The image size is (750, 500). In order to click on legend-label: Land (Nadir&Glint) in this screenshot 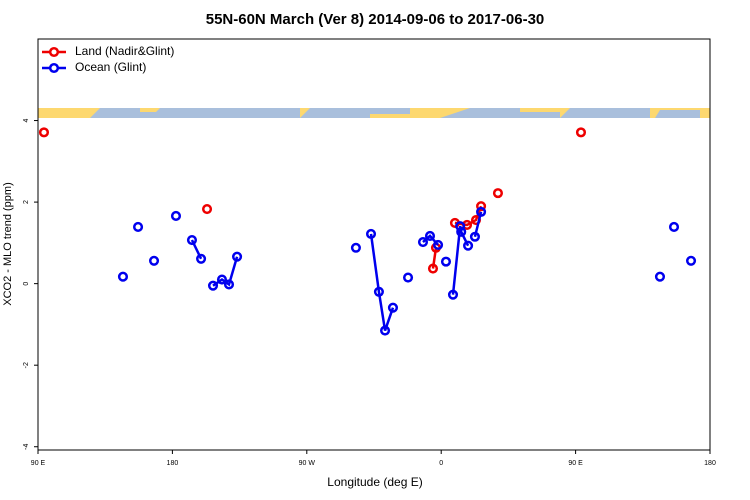, I will do `click(124, 51)`.